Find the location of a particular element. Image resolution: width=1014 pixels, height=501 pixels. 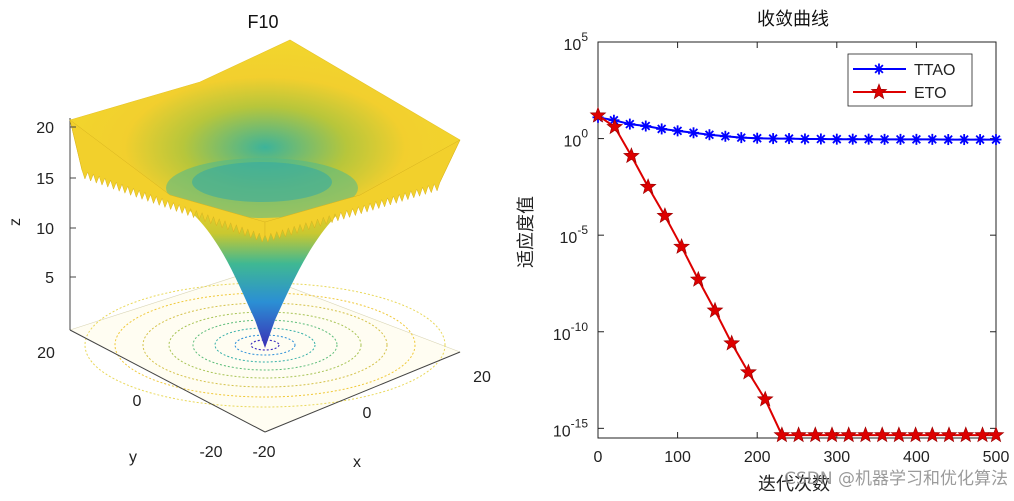

y-ticks: 20 0 -20 is located at coordinates (130, 403).